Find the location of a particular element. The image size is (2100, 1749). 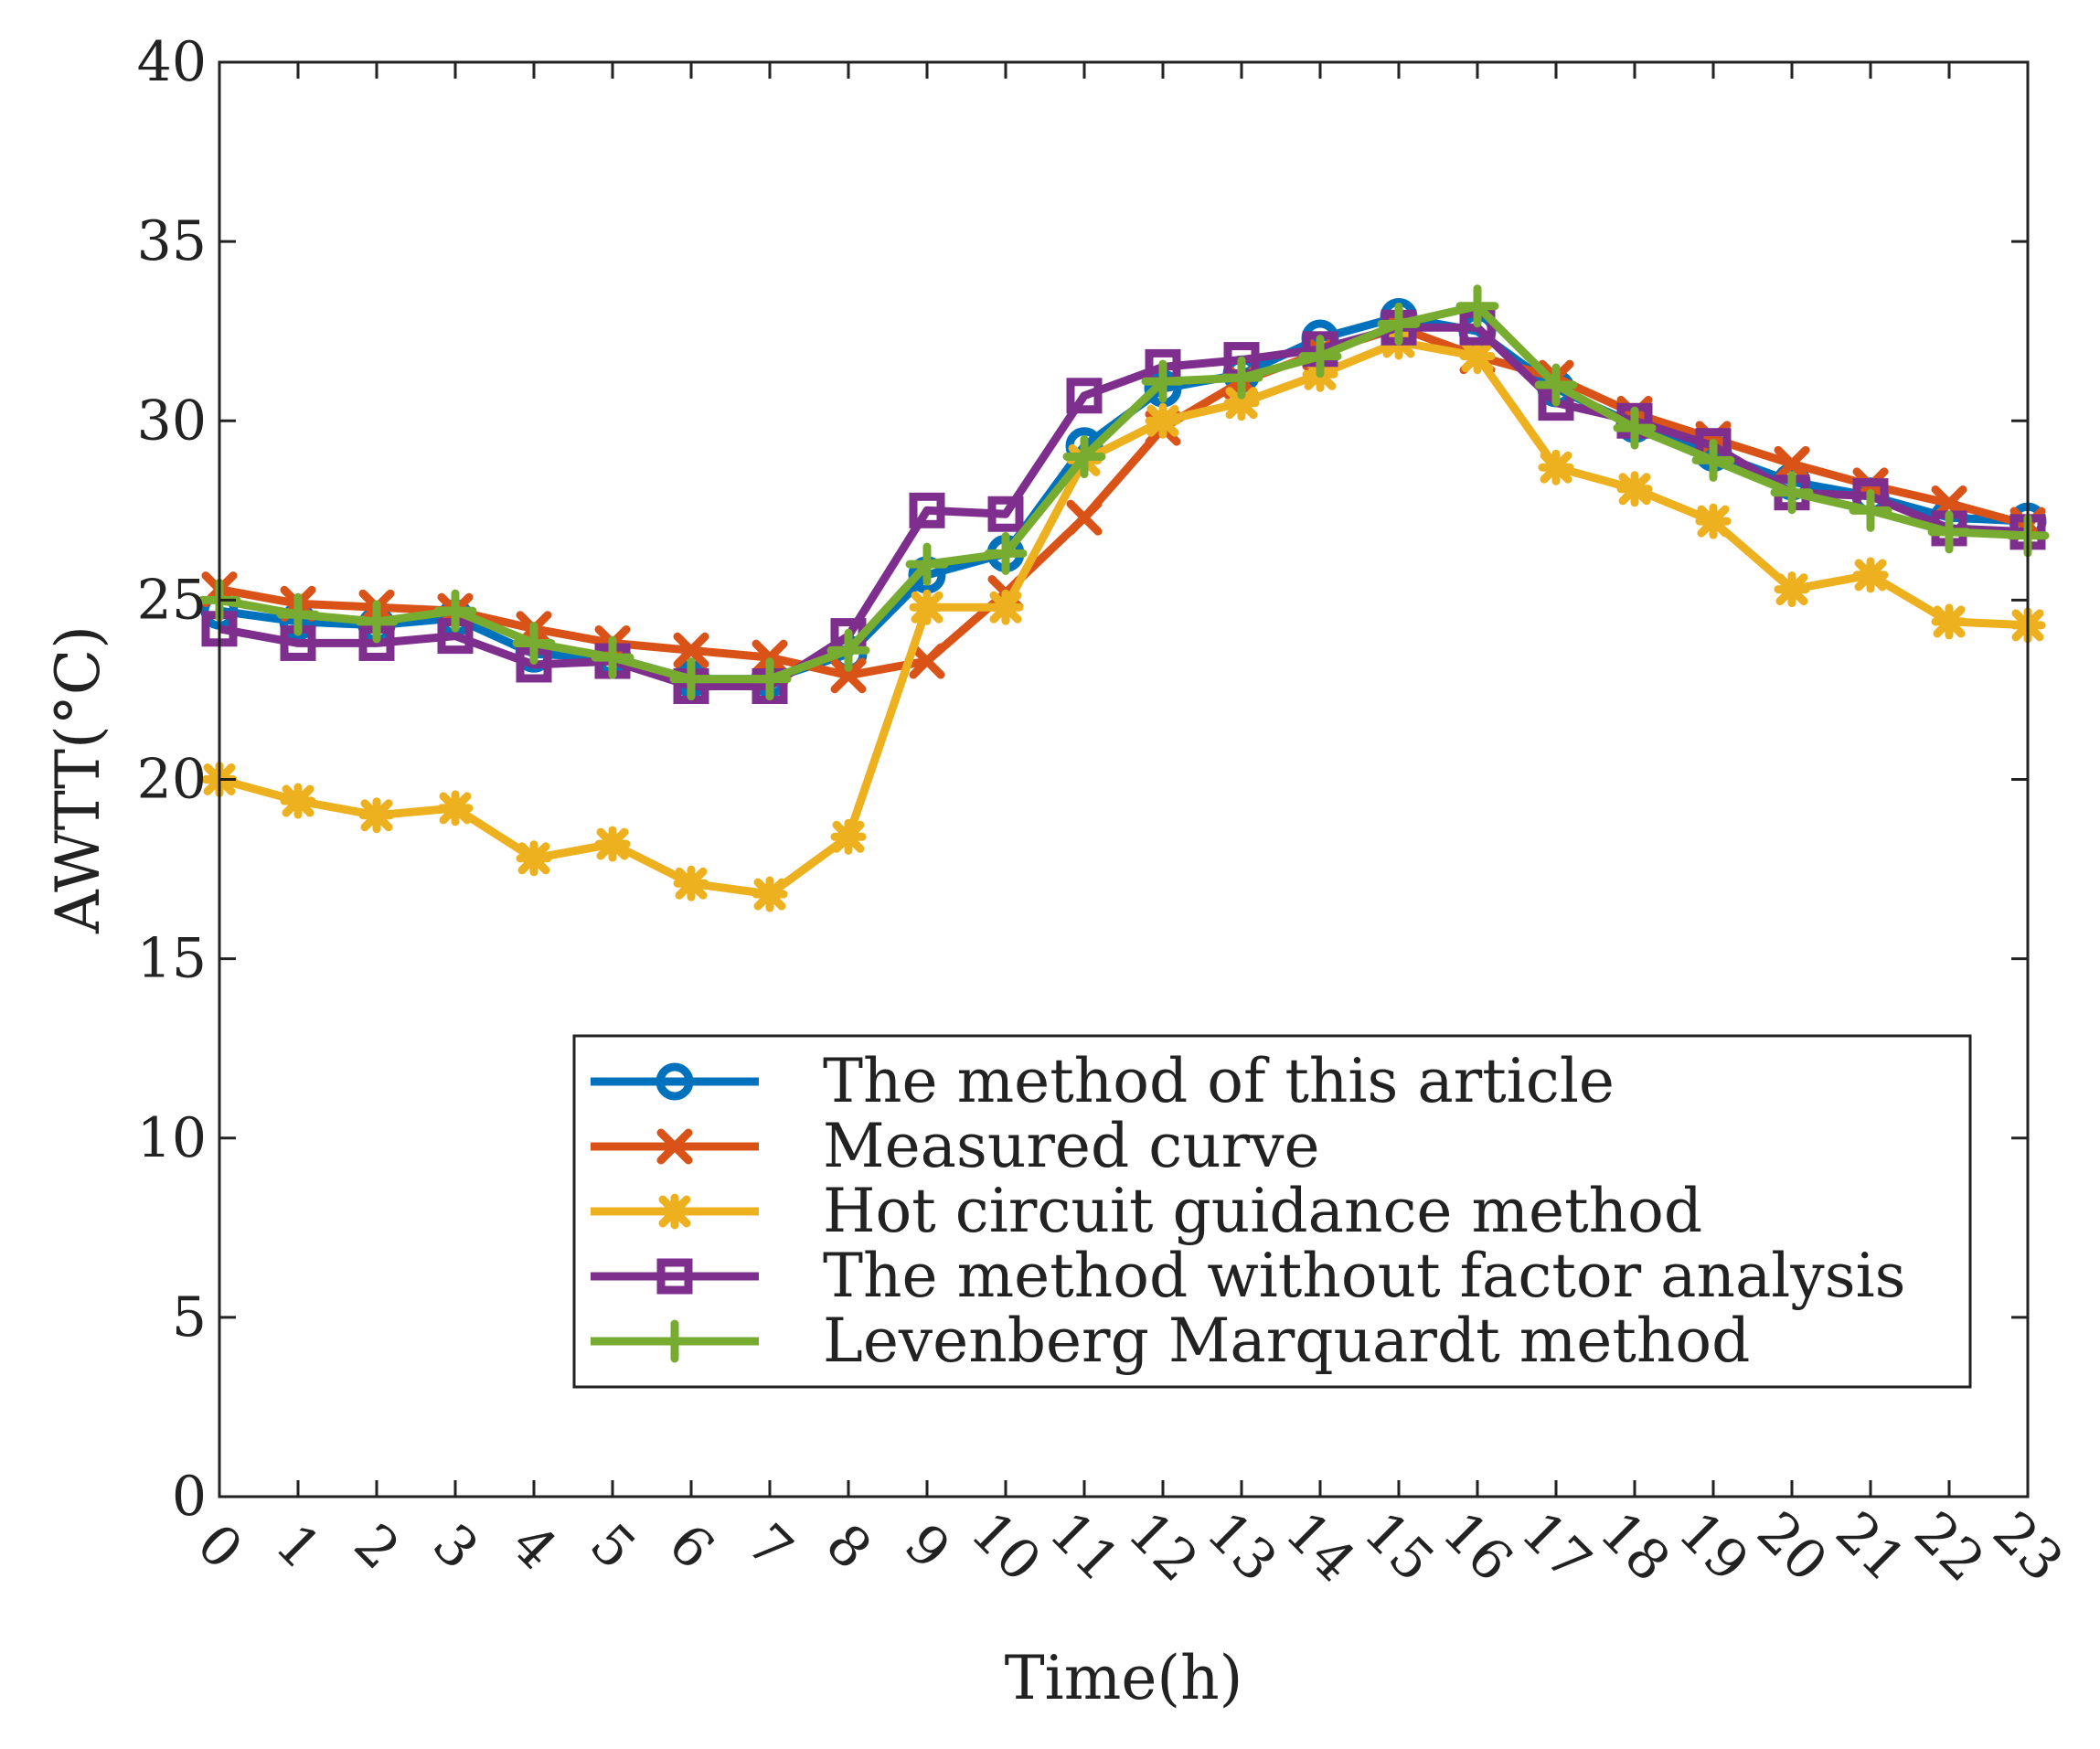

y-tick-label: 20 is located at coordinates (172, 780).